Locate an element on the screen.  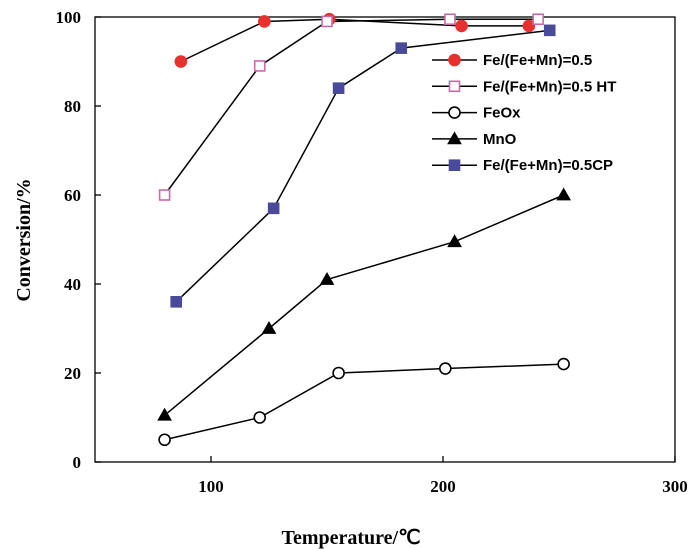
x-tick-label: 300 is located at coordinates (675, 486).